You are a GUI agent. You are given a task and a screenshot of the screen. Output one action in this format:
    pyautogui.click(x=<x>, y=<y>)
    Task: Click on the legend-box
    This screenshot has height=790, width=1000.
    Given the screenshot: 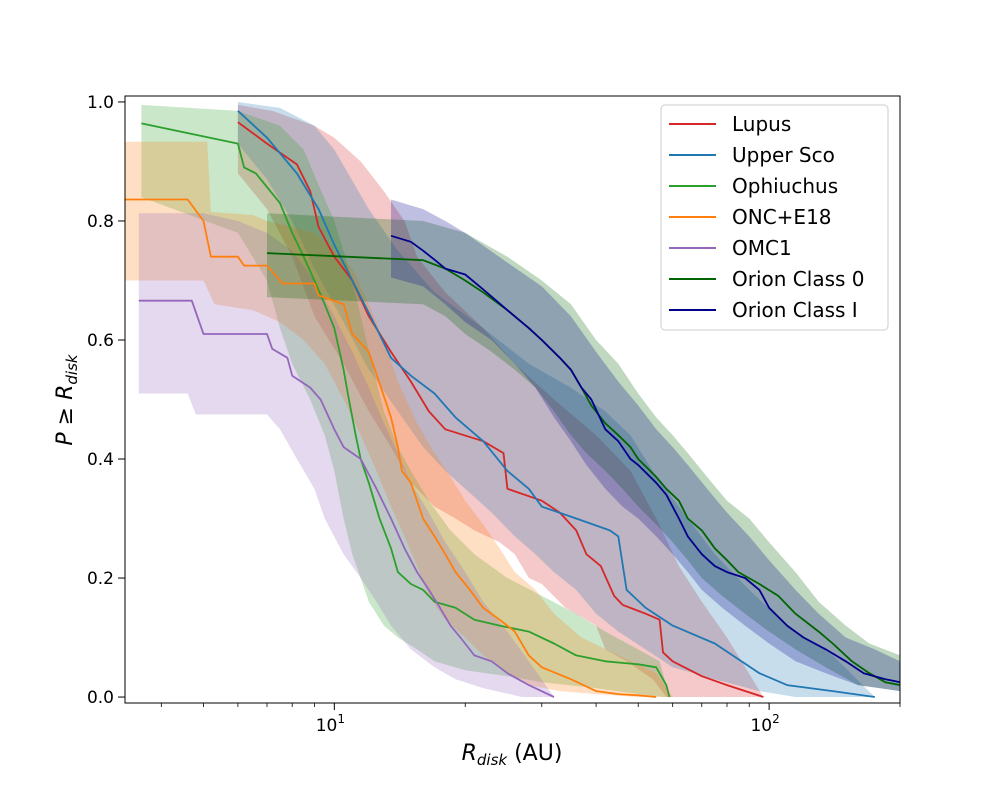 What is the action you would take?
    pyautogui.click(x=774, y=217)
    